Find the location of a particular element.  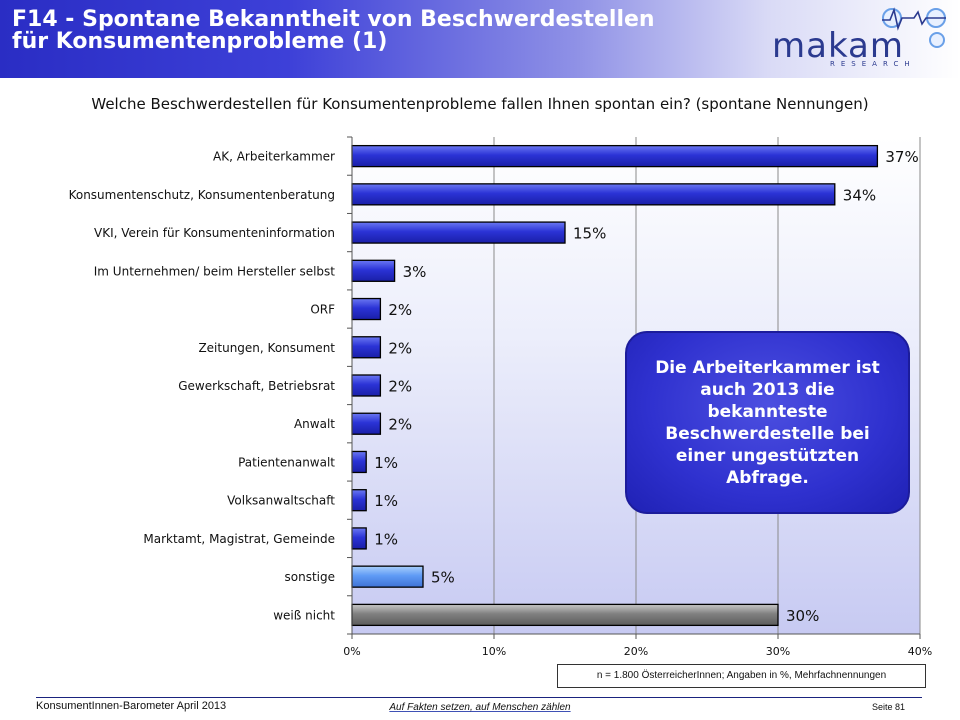

footer-slogan: Auf Fakten setzen, auf Menschen zählen is located at coordinates (480, 707).